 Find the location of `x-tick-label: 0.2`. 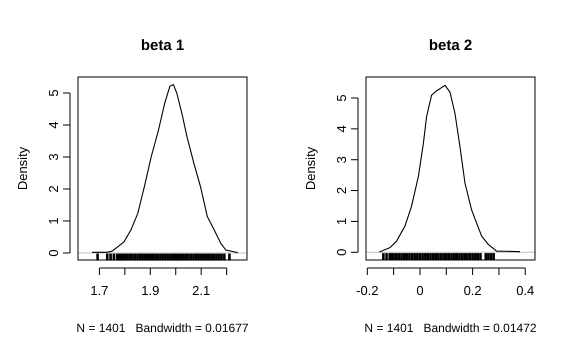

x-tick-label: 0.2 is located at coordinates (473, 290).